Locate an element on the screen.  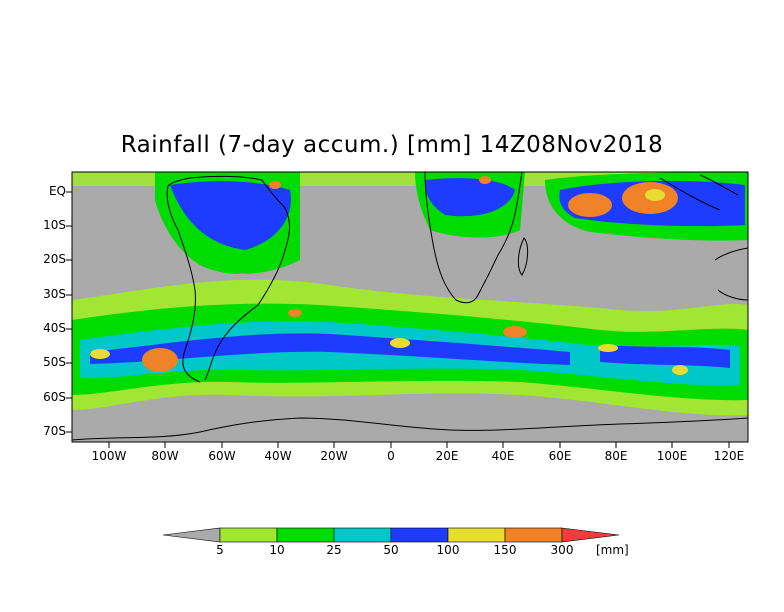
lon-label: 120E is located at coordinates (729, 456).